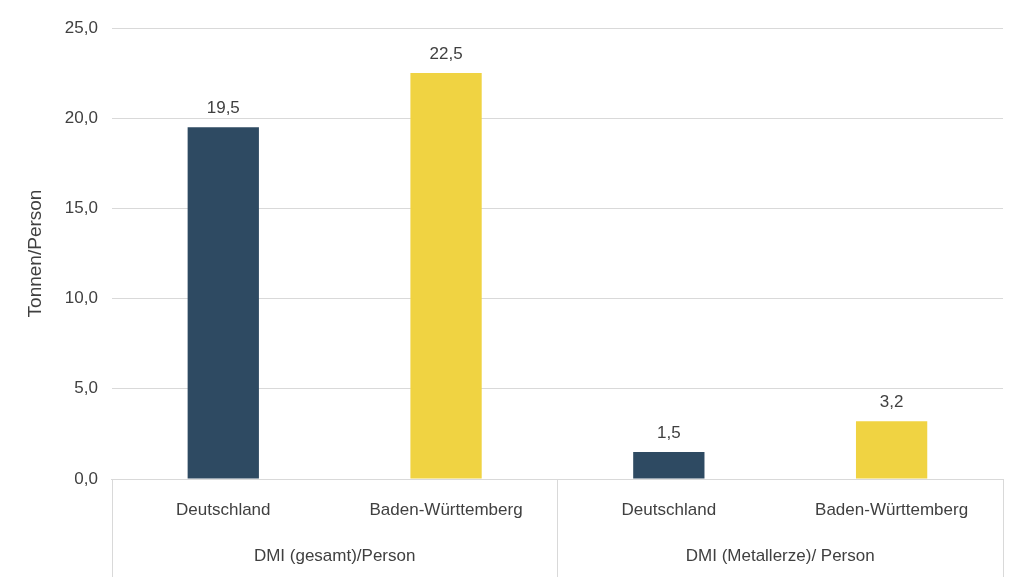 This screenshot has height=581, width=1023. Describe the element at coordinates (81, 27) in the screenshot. I see `y-tick-label: 25,0` at that location.